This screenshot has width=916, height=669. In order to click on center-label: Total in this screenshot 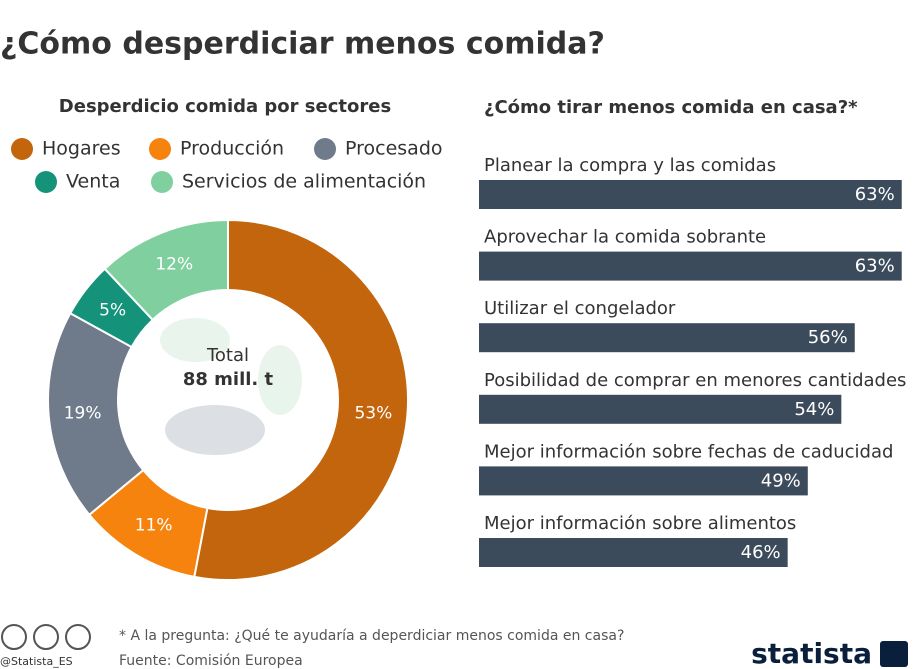, I will do `click(227, 355)`.